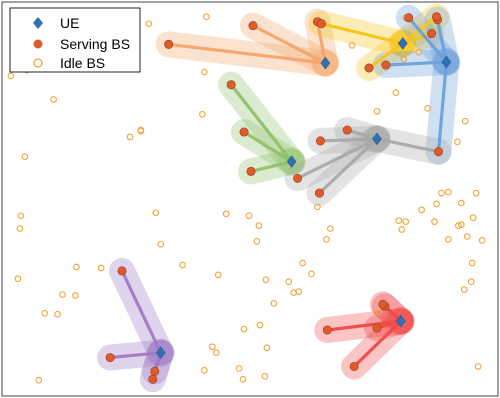  What do you see at coordinates (38, 44) in the screenshot?
I see `legend-serving-marker` at bounding box center [38, 44].